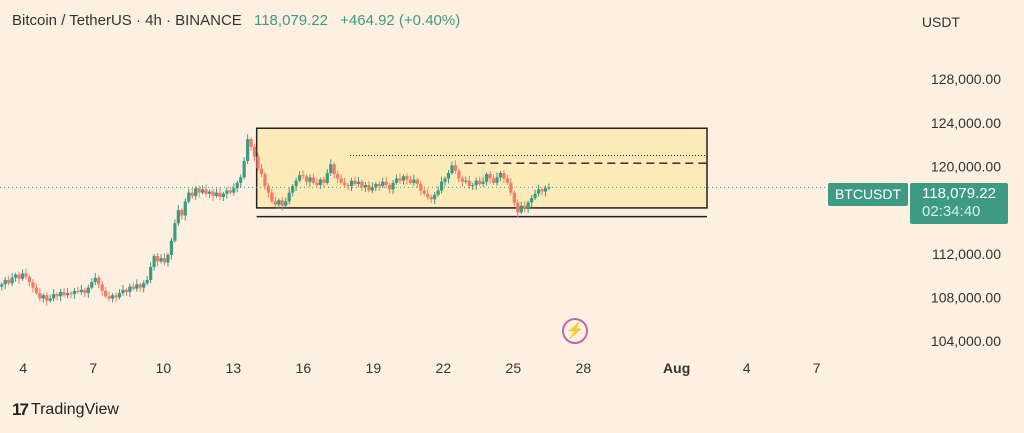  I want to click on lightning-icon: ⚡, so click(575, 331).